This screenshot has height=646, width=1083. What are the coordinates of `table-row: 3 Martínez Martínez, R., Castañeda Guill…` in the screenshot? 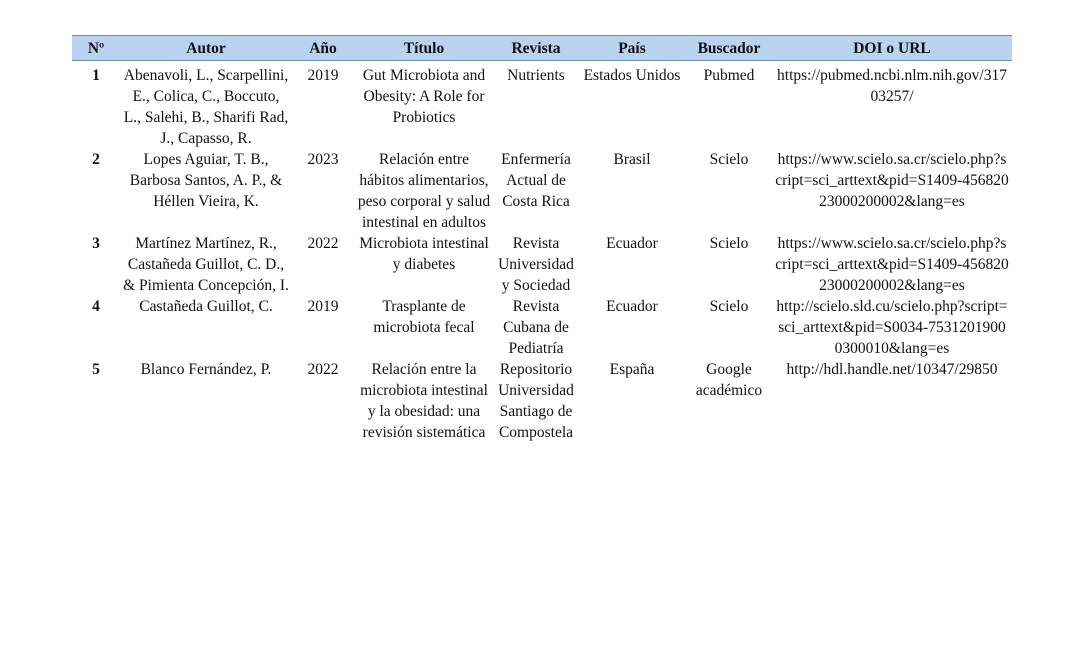 It's located at (542, 264).